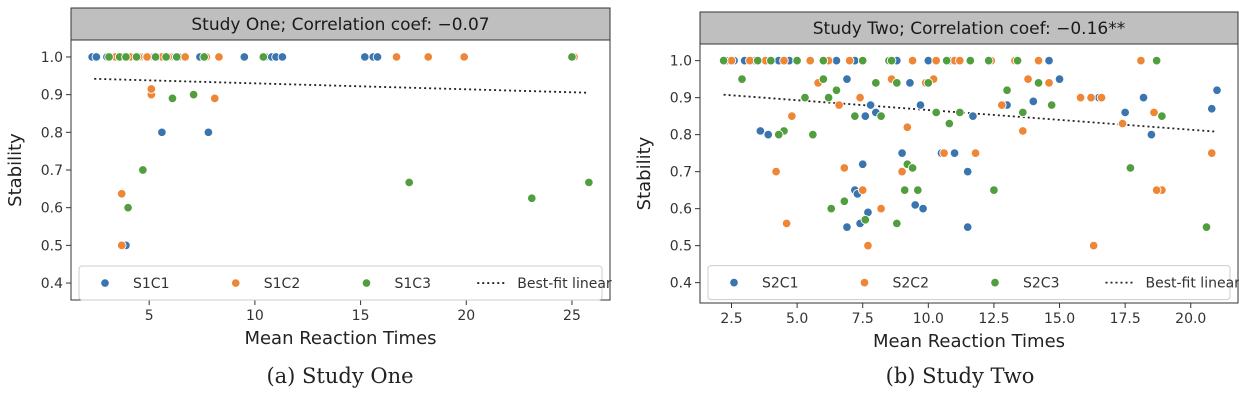 Image resolution: width=1239 pixels, height=414 pixels. What do you see at coordinates (52, 209) in the screenshot?
I see `y-tick-label: 0.6` at bounding box center [52, 209].